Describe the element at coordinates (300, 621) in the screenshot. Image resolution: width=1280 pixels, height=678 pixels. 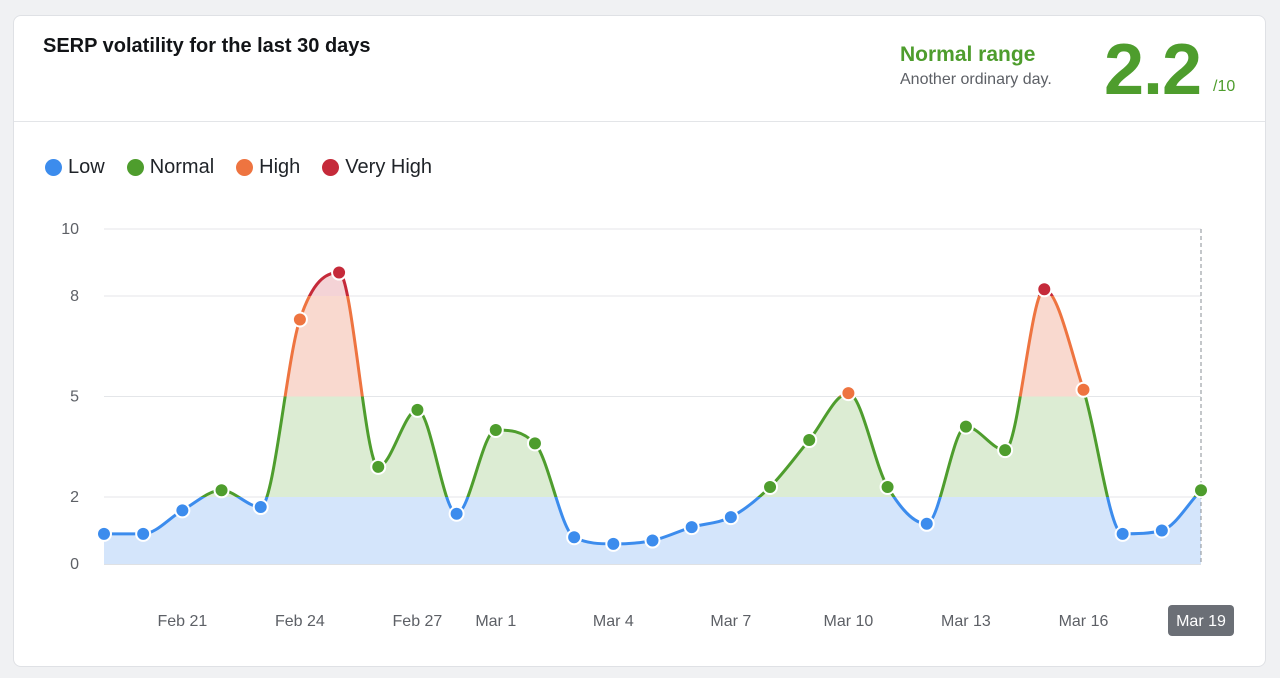
I see `x-tick-label-feb-24: Feb 24` at that location.